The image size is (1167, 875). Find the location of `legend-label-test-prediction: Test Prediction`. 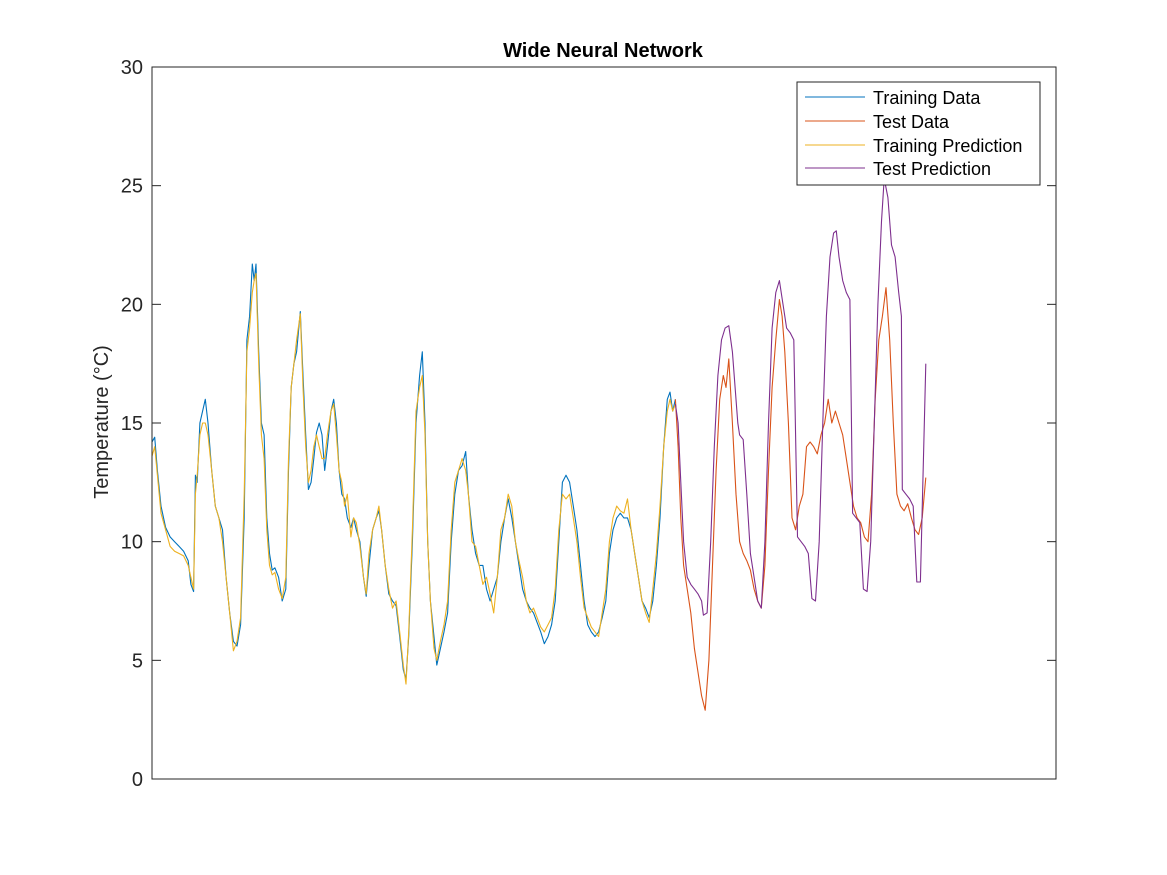

legend-label-test-prediction: Test Prediction is located at coordinates (932, 169).